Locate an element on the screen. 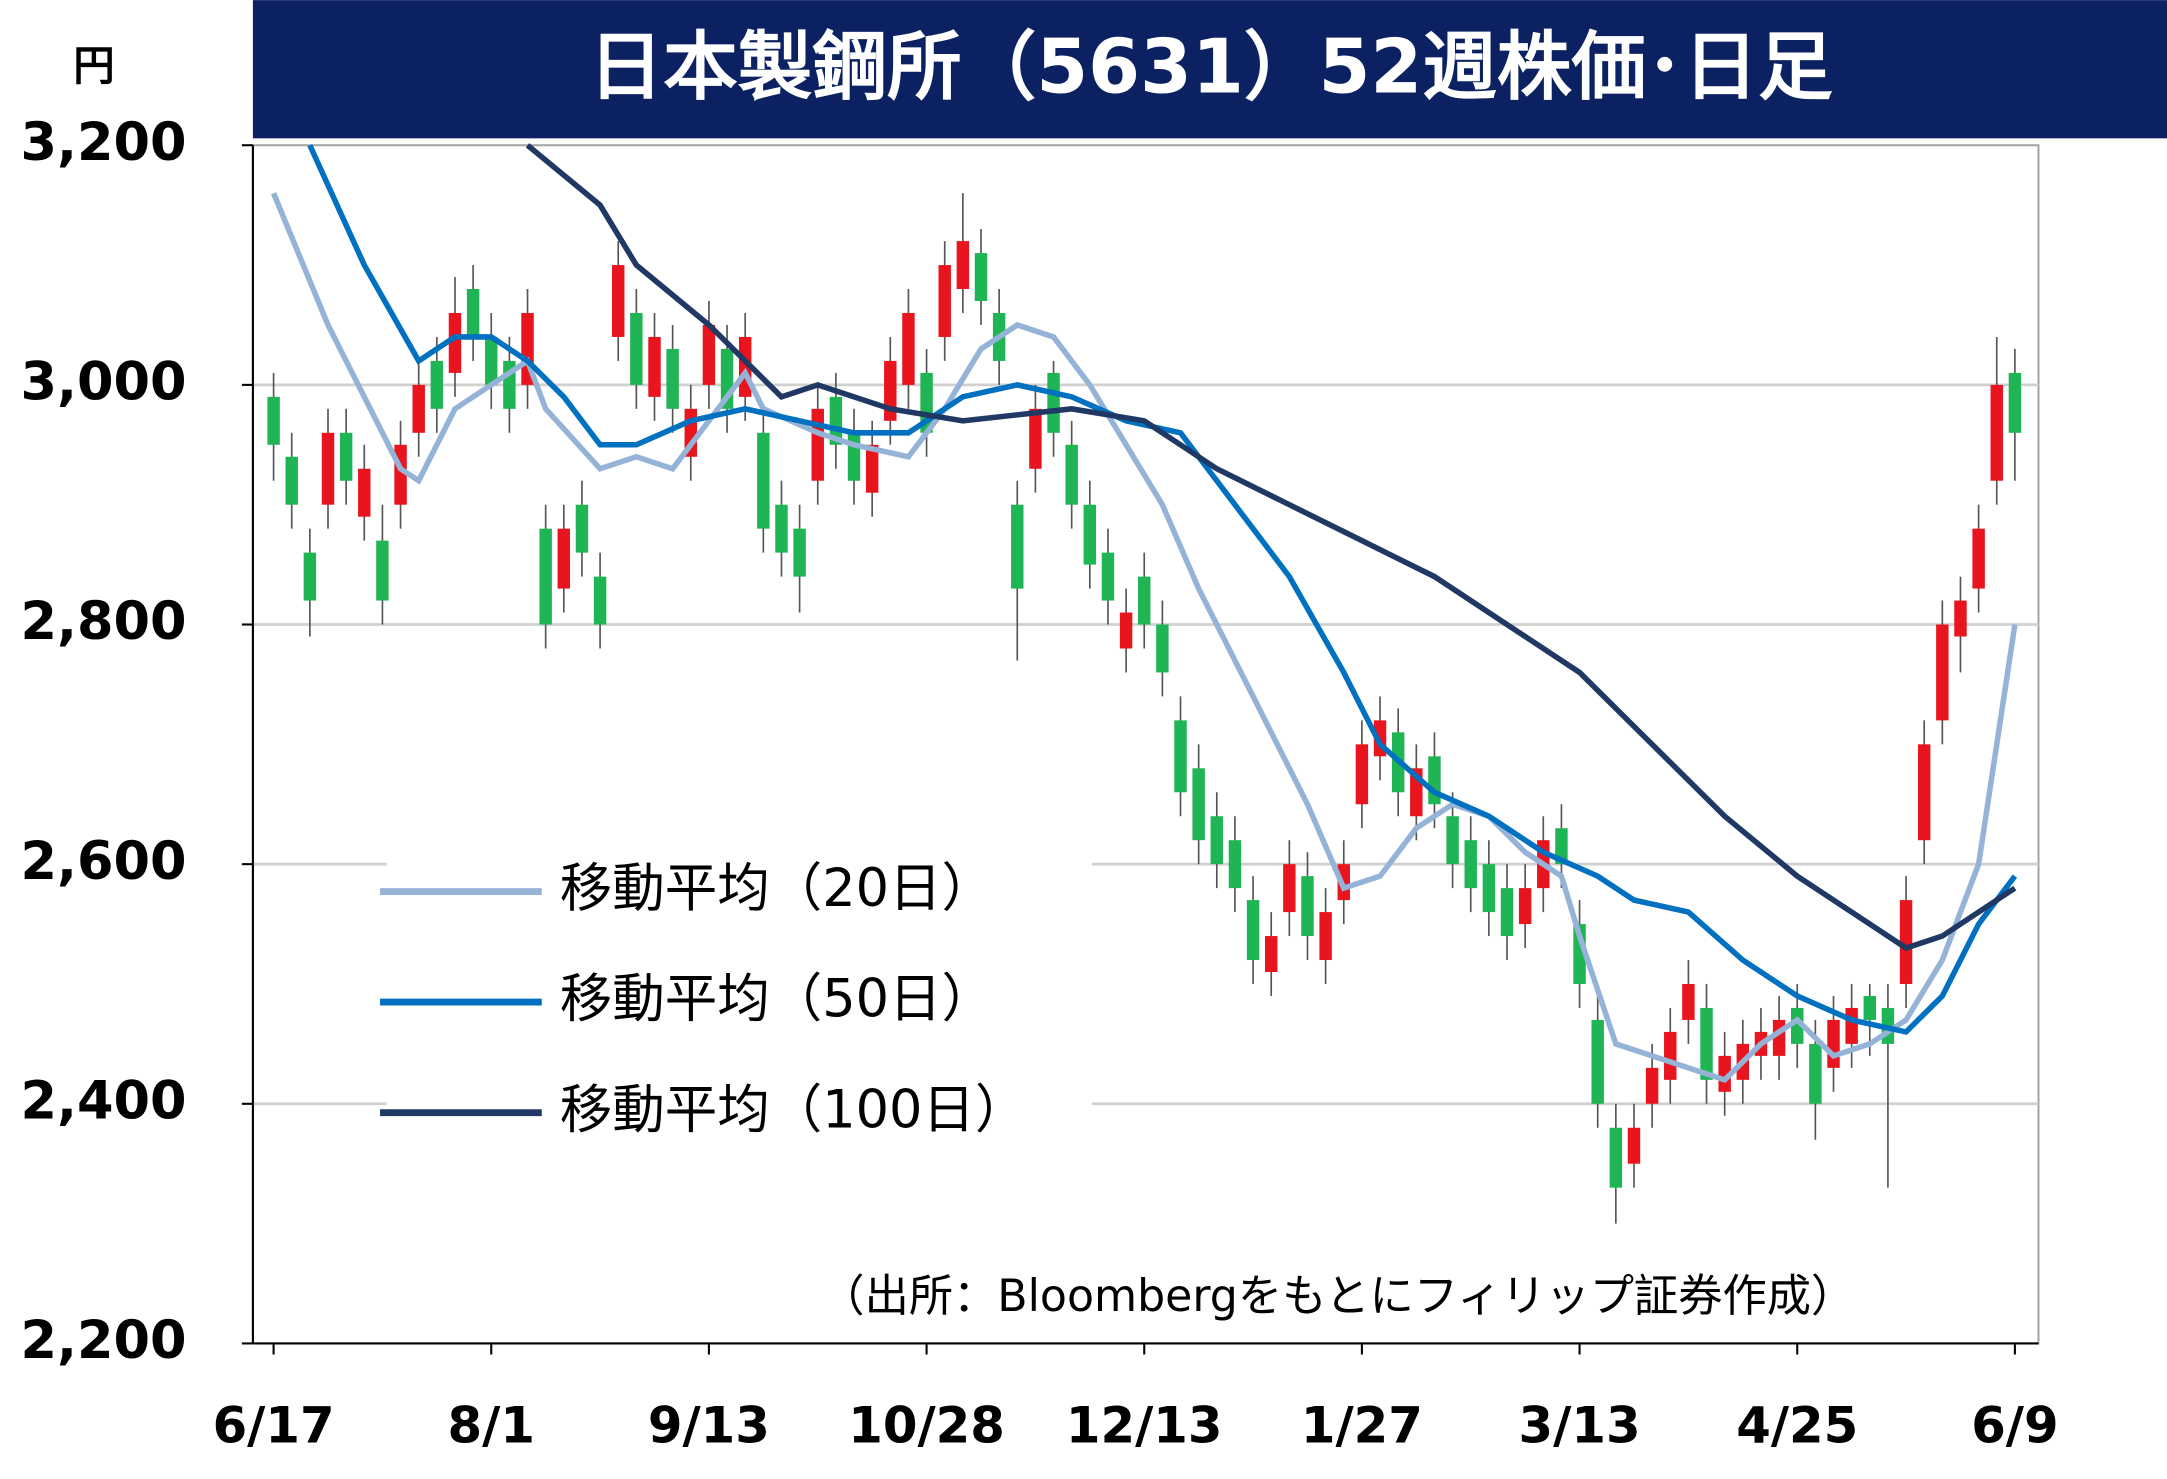 This screenshot has height=1479, width=2167. x-tick-label: 3/13 is located at coordinates (1580, 1426).